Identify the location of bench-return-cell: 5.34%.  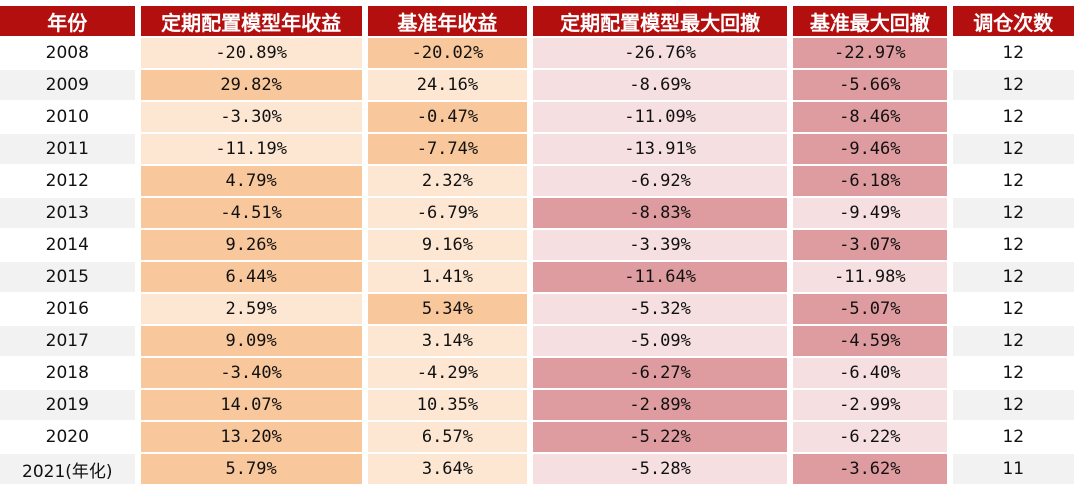
(447, 308).